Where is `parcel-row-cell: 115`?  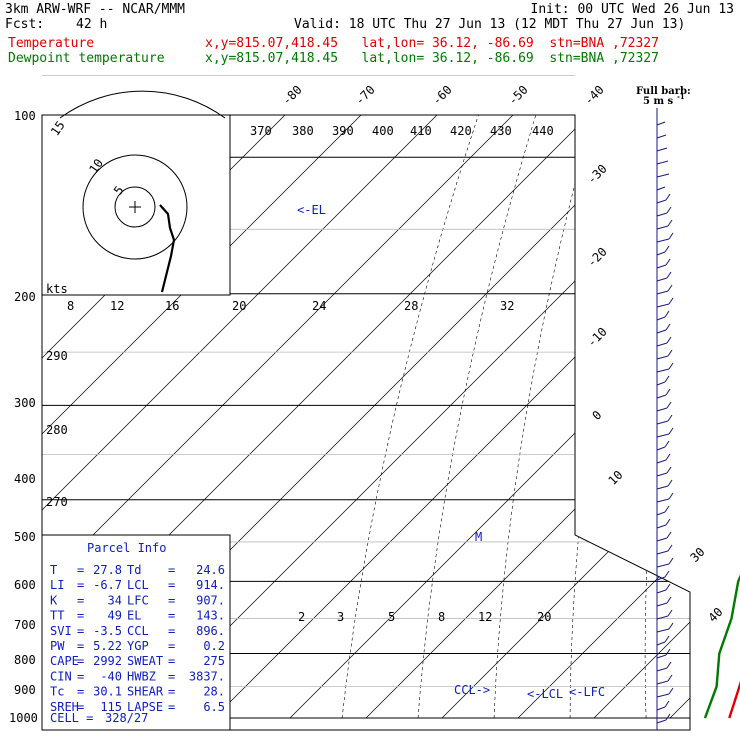 parcel-row-cell: 115 is located at coordinates (111, 707).